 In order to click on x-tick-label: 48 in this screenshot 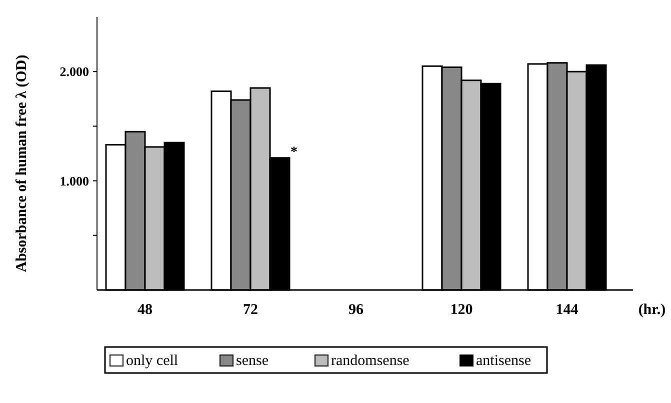, I will do `click(145, 310)`.